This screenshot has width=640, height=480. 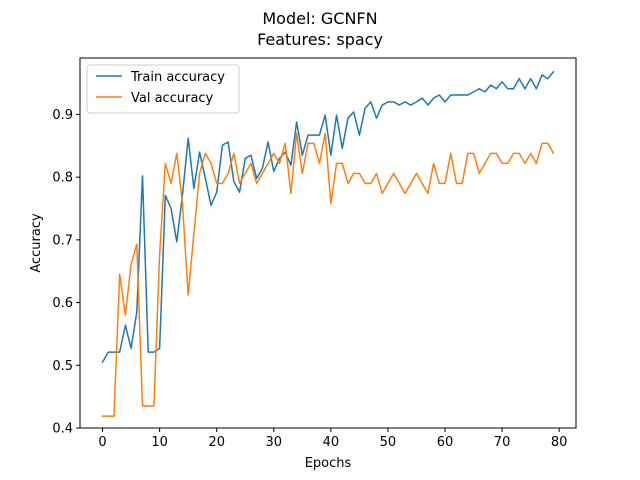 I want to click on x-tick-label: 50, so click(x=388, y=442).